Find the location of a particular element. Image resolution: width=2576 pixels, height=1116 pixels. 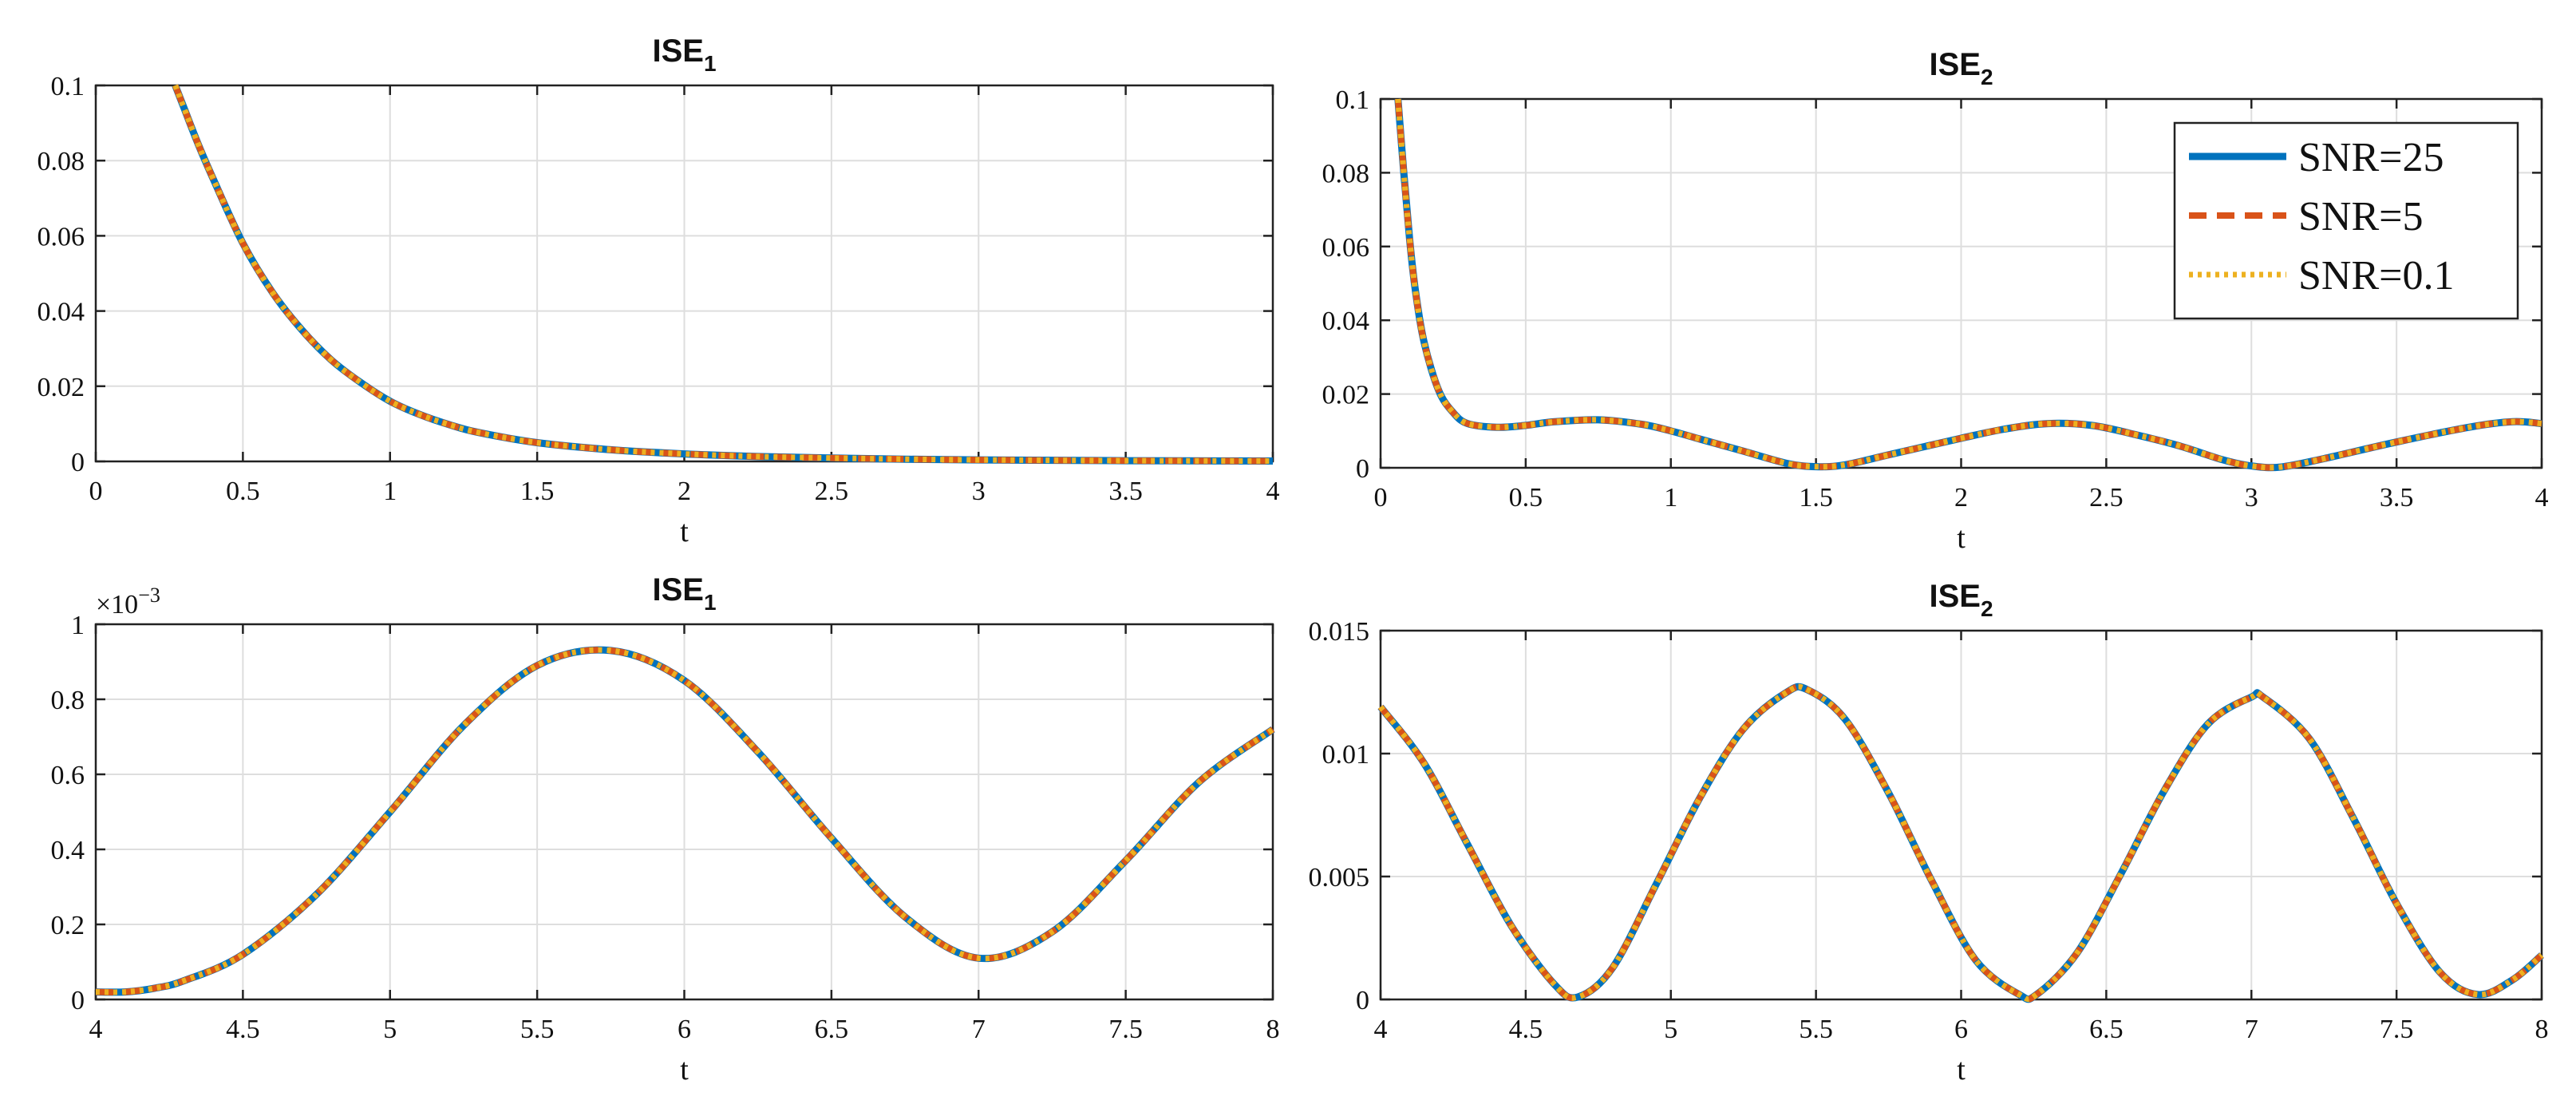

y-exponent-label: ×10⁻³ is located at coordinates (128, 601).